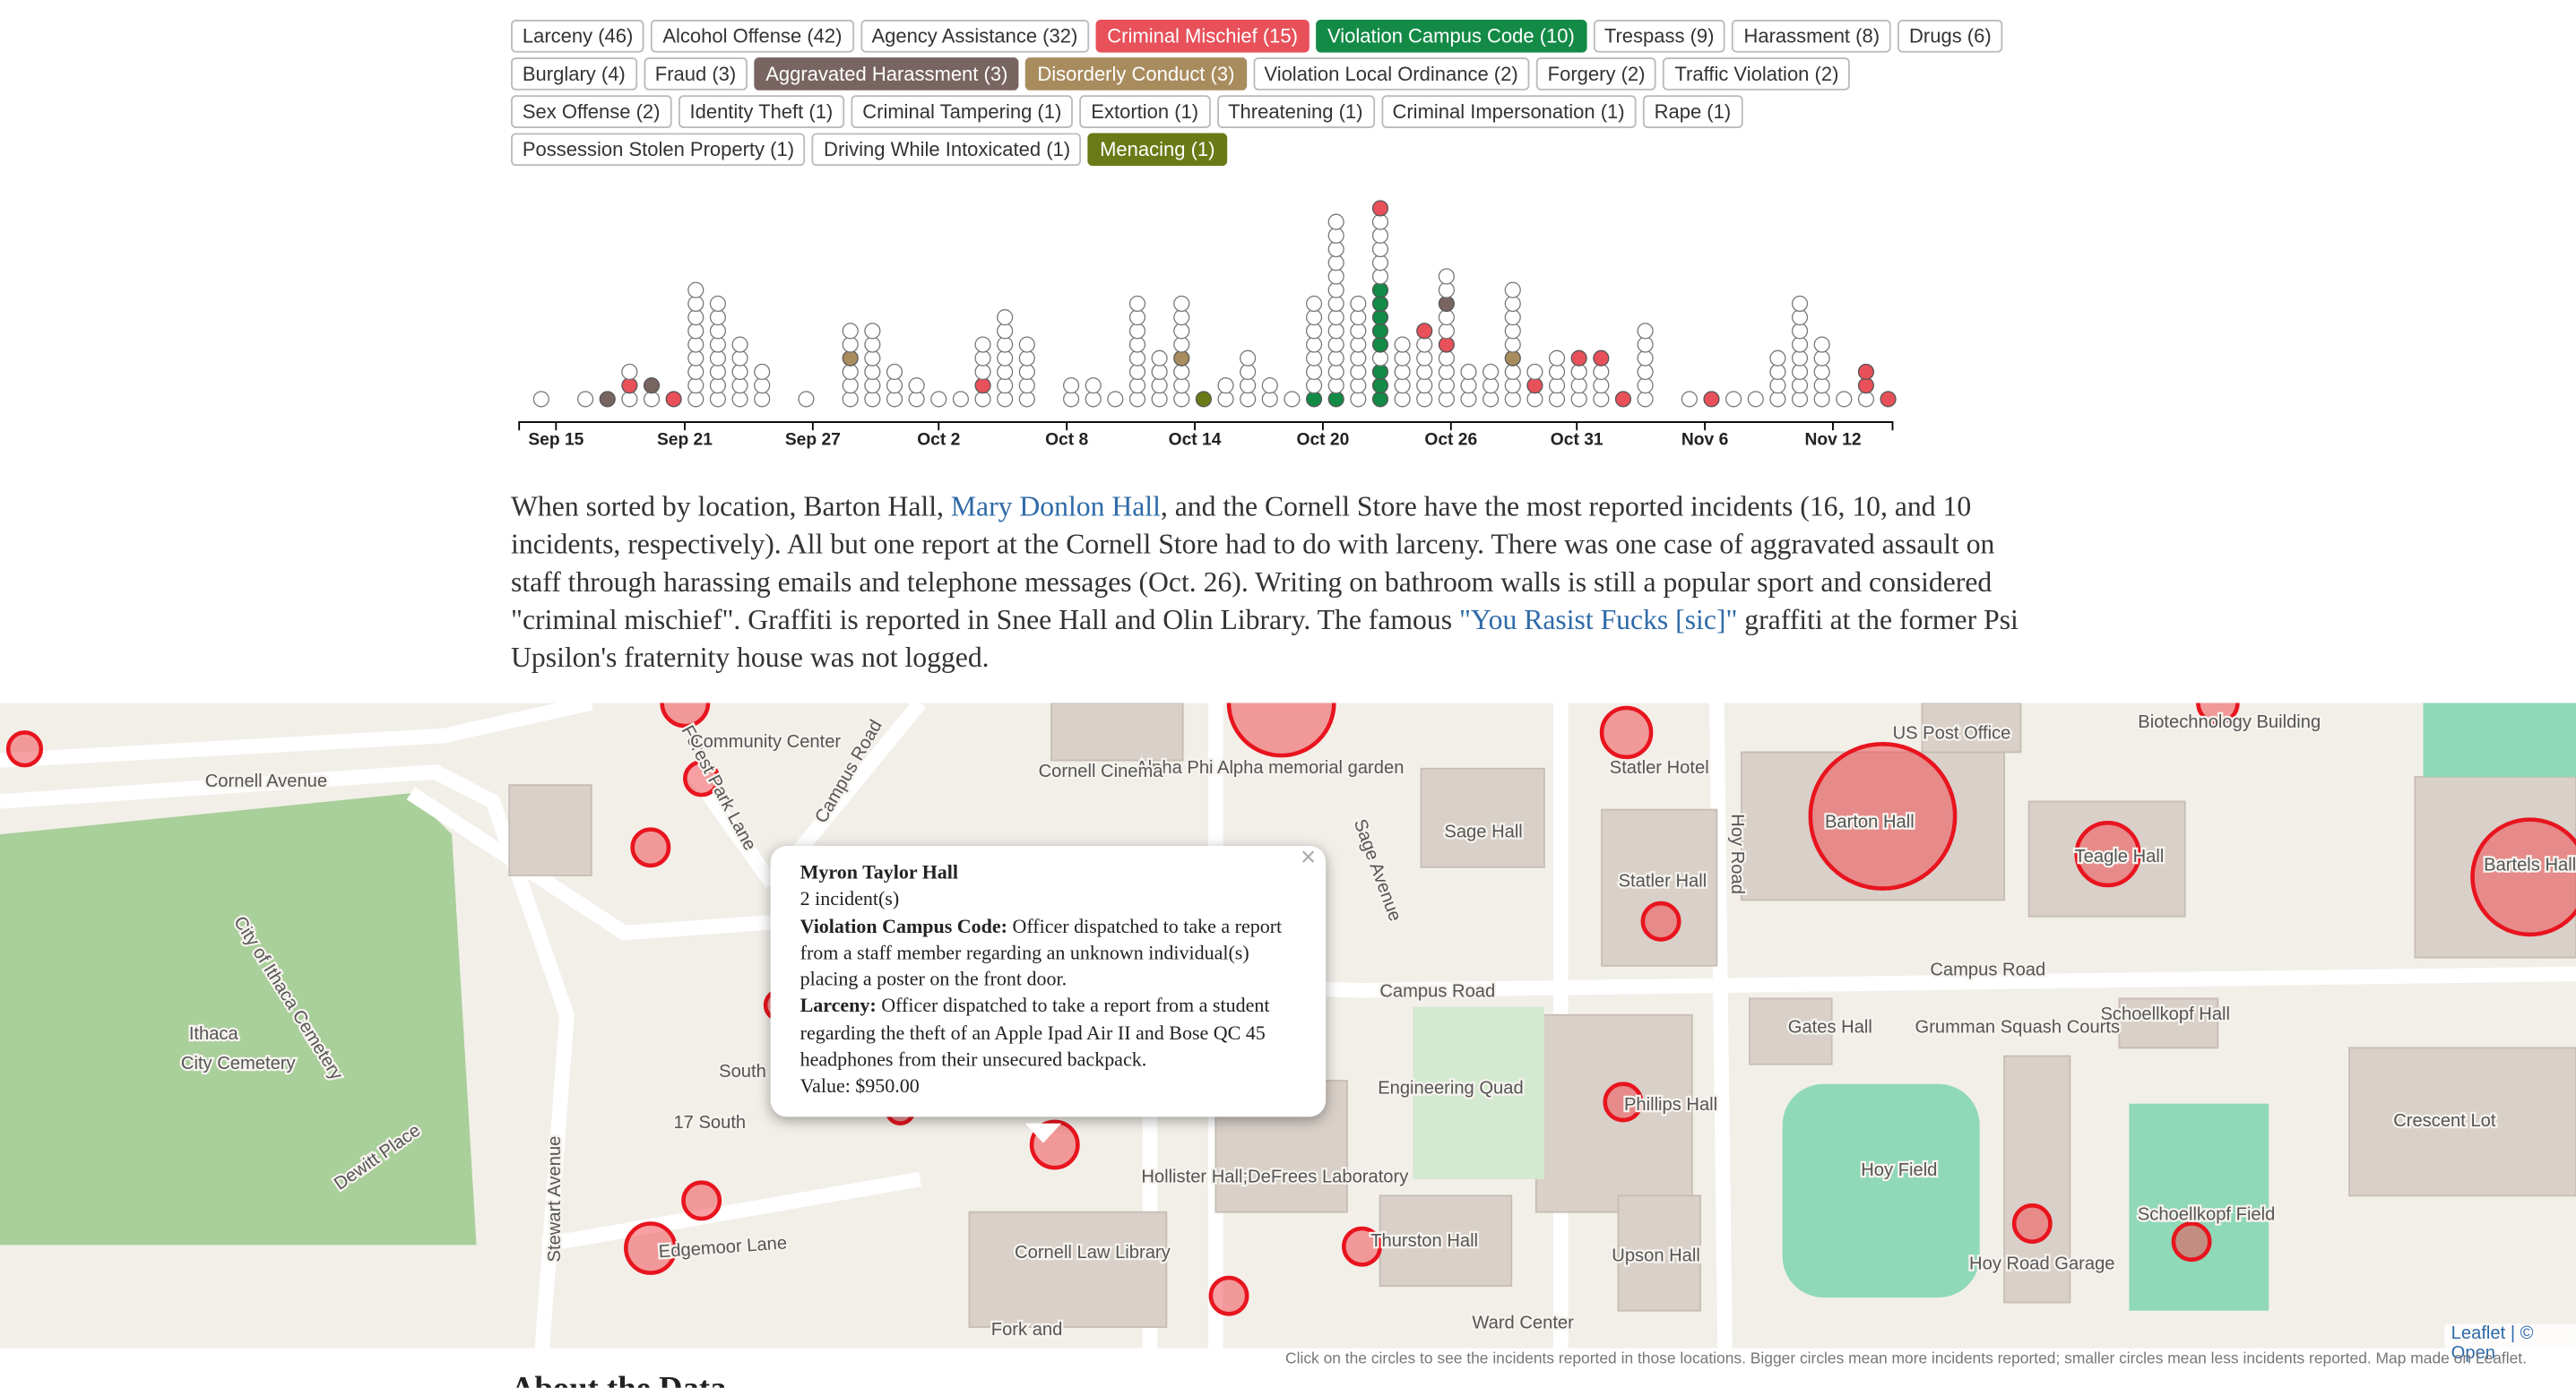  Describe the element at coordinates (1596, 74) in the screenshot. I see `filter-tag: Forgery (2)` at that location.